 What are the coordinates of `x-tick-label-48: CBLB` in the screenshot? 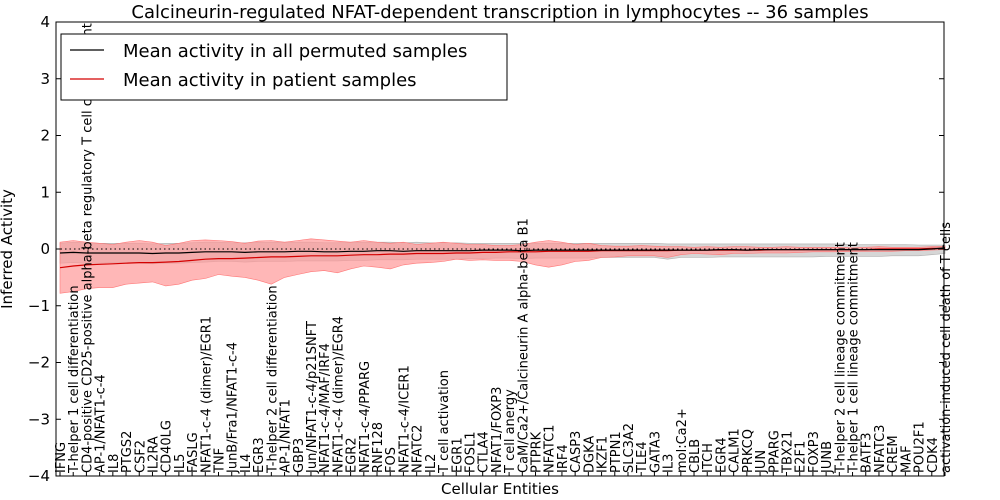 It's located at (695, 456).